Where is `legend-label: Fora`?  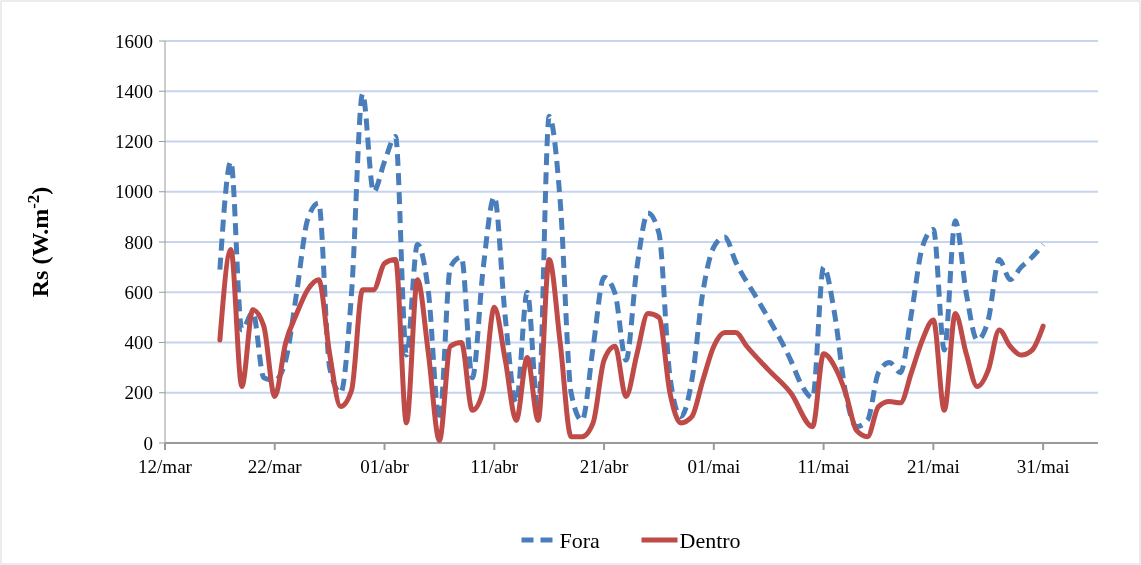
legend-label: Fora is located at coordinates (580, 540).